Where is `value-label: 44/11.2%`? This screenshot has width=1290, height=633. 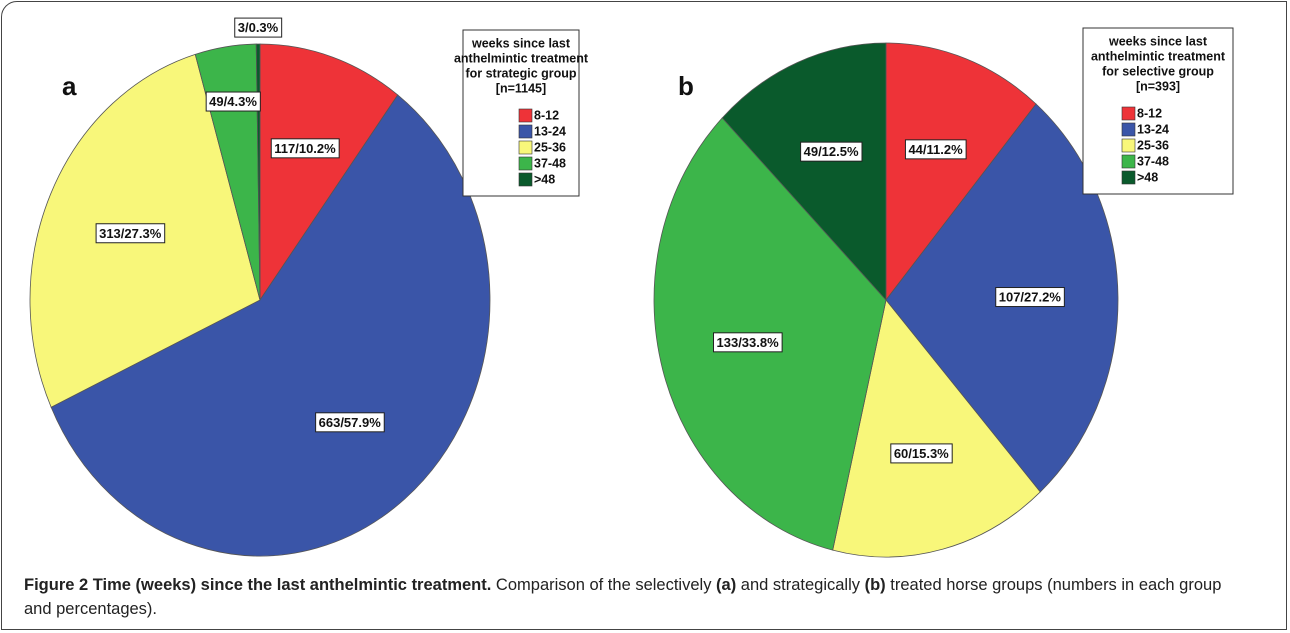 value-label: 44/11.2% is located at coordinates (935, 149).